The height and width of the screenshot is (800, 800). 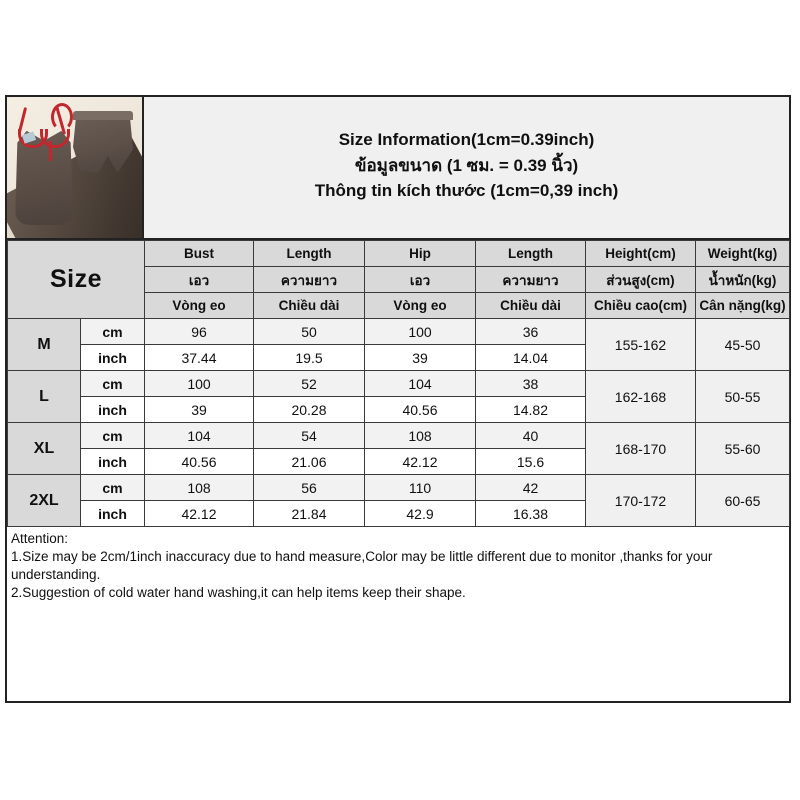 I want to click on xl-cm-hip: 108, so click(x=420, y=435).